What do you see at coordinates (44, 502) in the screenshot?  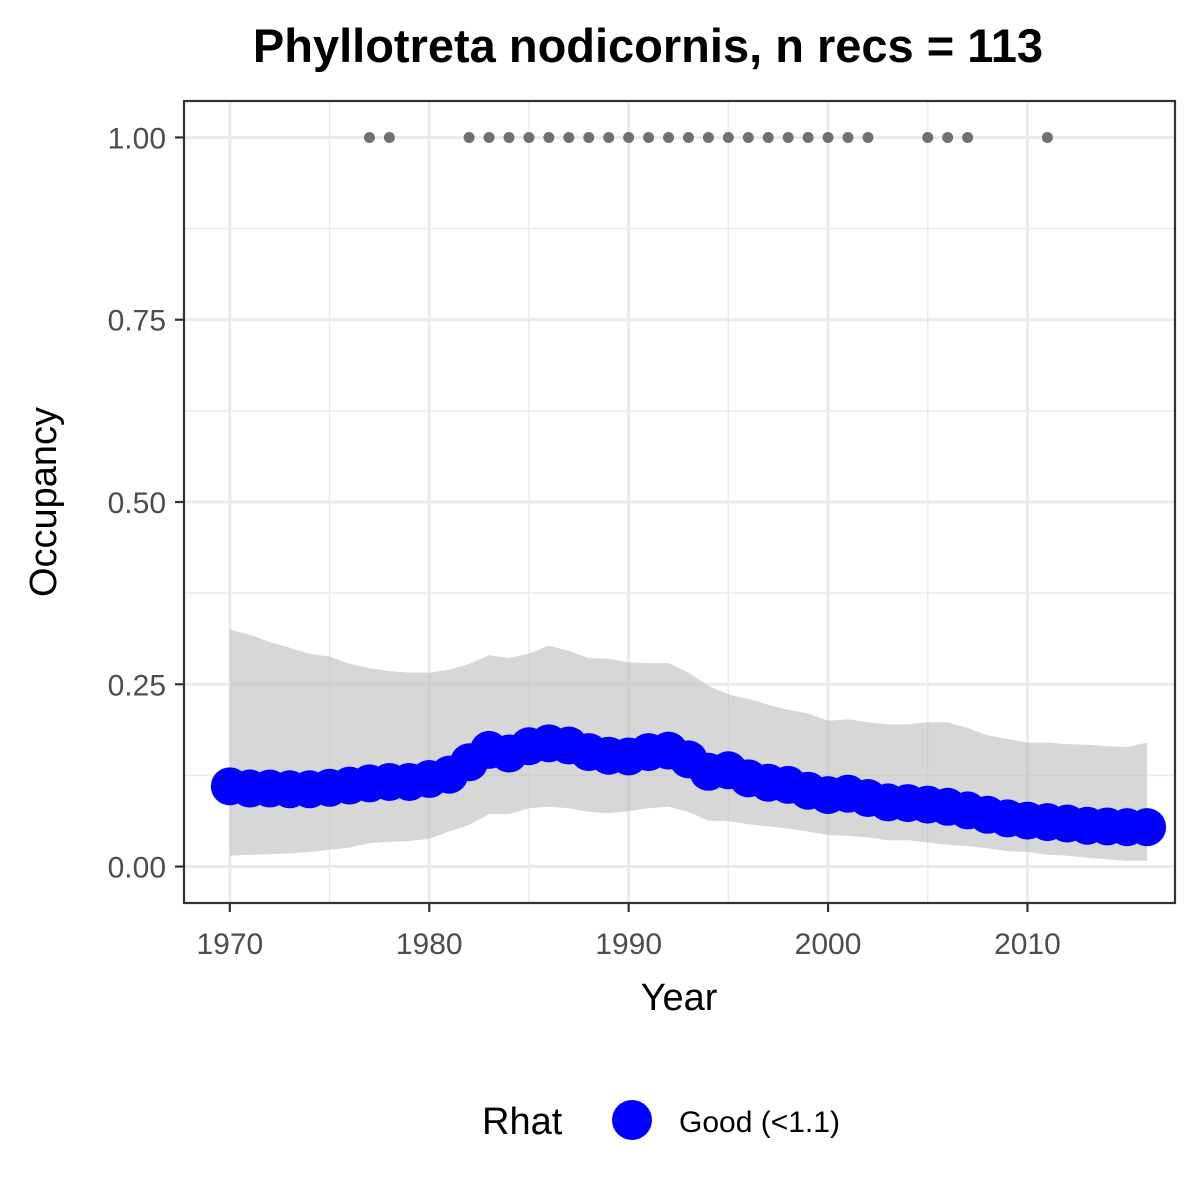 I see `y-axis-title: Occupancy` at bounding box center [44, 502].